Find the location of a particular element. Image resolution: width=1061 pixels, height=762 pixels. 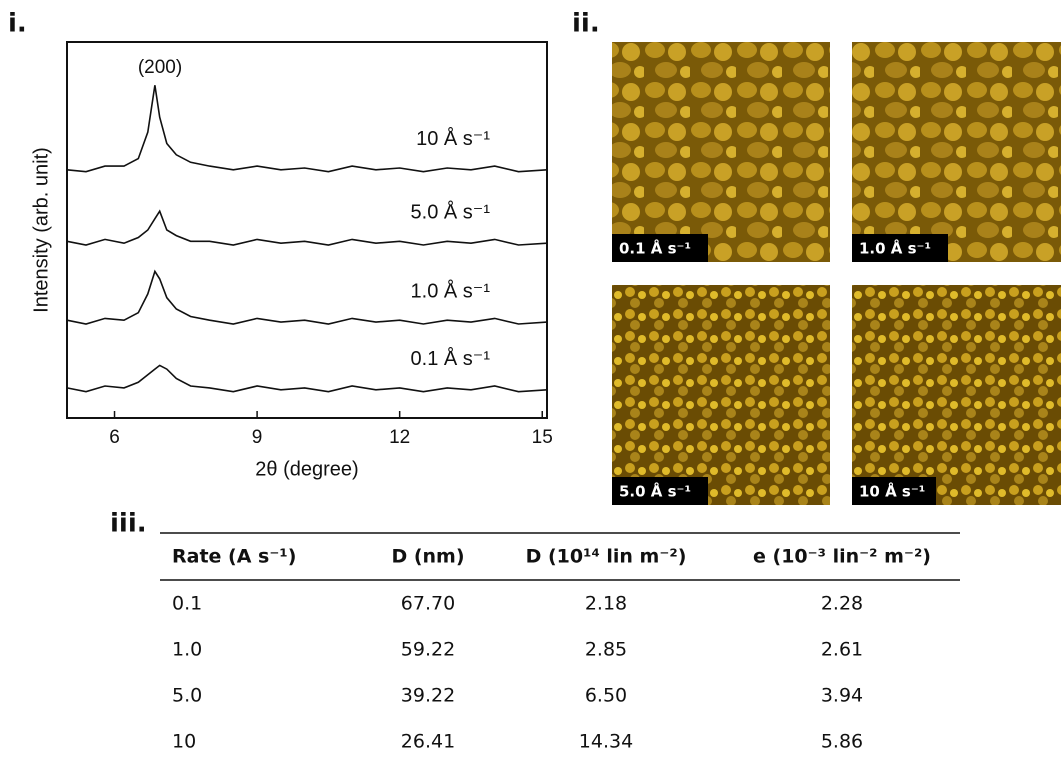

table-cell: 2.85 is located at coordinates (606, 650).